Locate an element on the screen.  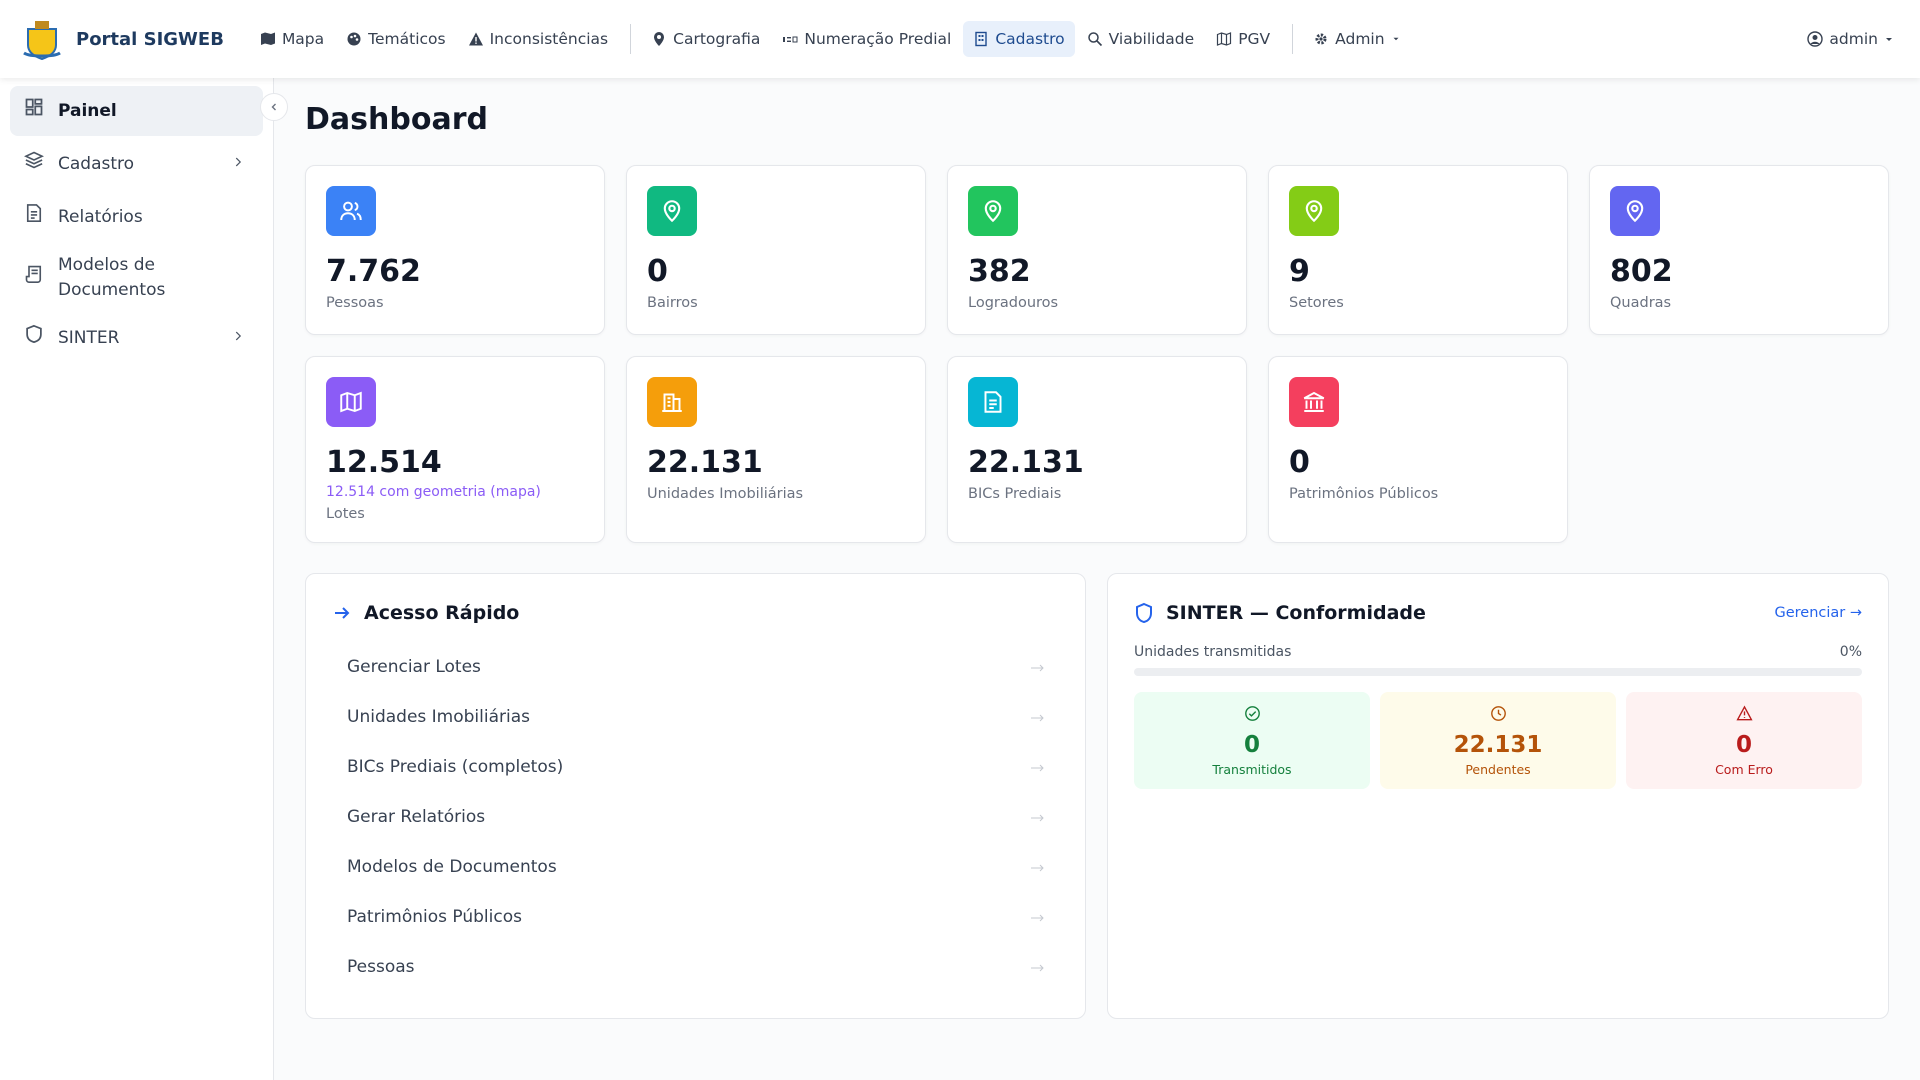
nav-item: Viabilidade is located at coordinates (1141, 39).